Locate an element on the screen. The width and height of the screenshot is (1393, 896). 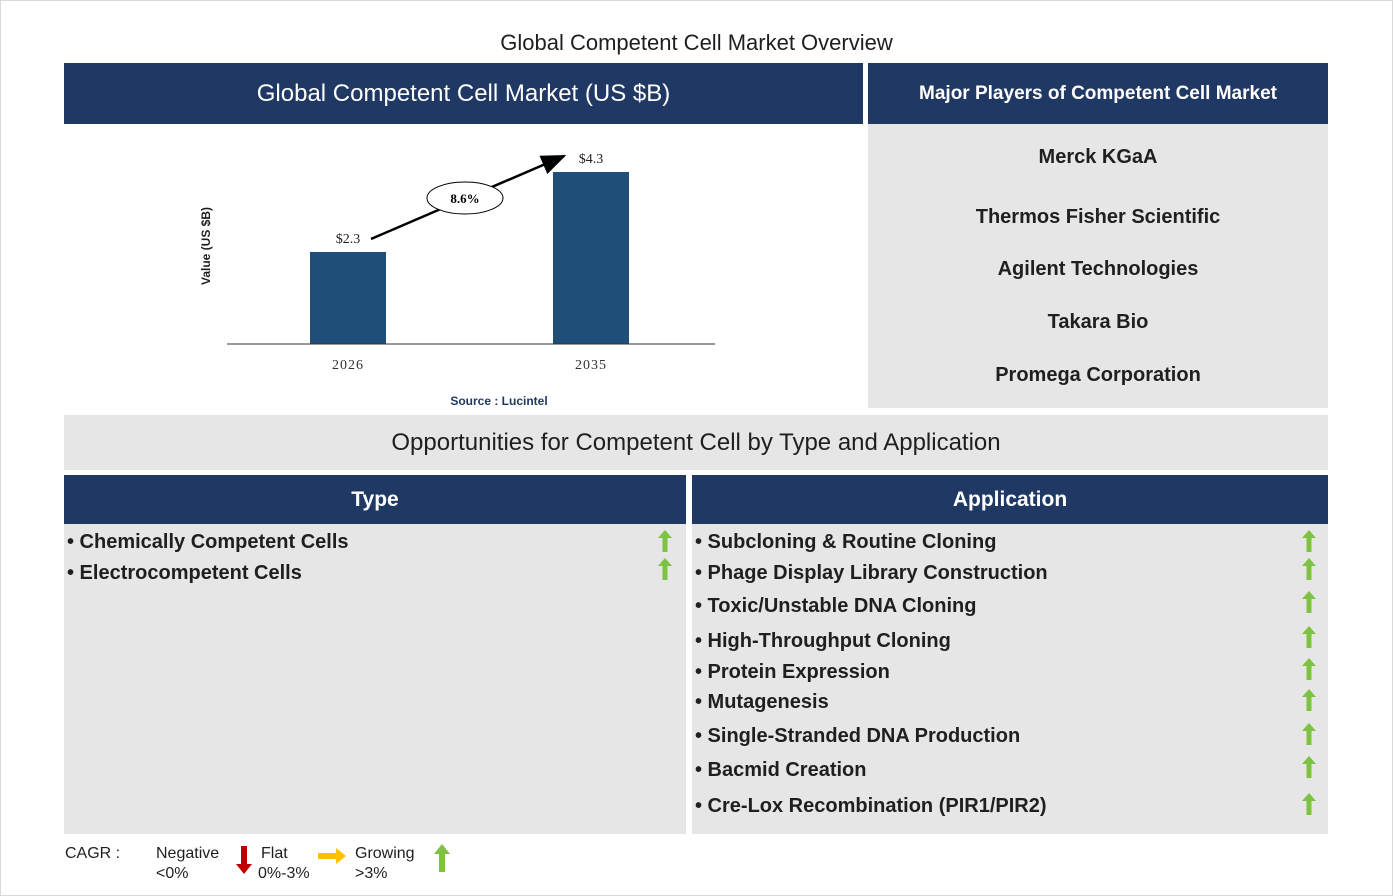
player-merck: Merck KGaA is located at coordinates (1098, 157).